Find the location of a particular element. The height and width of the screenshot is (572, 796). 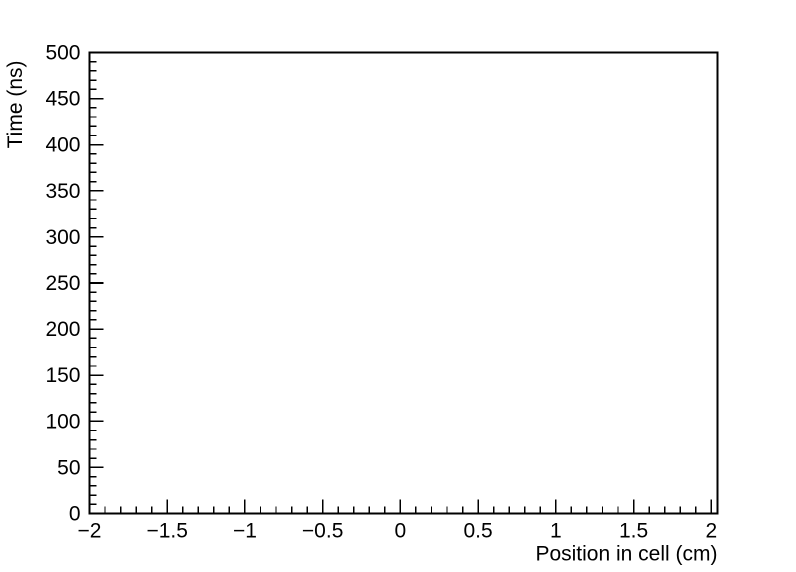

y-tick-label: 100 is located at coordinates (62, 421).